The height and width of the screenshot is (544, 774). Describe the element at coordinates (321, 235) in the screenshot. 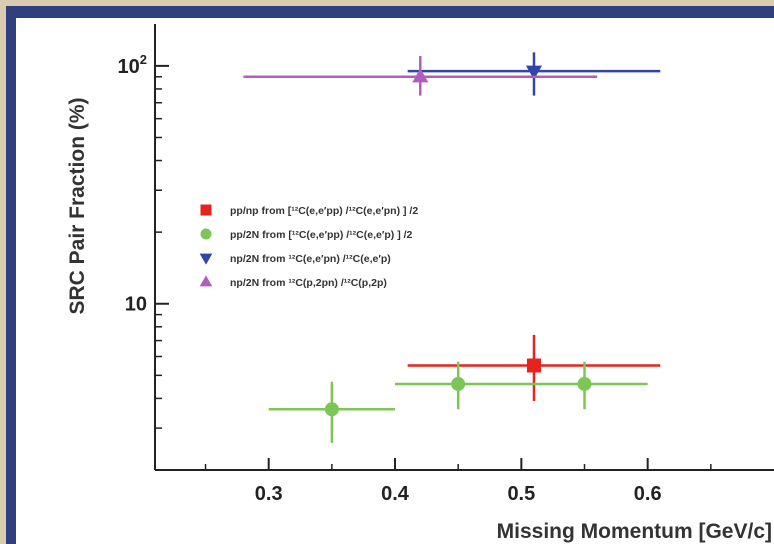

I see `legend-entry-label: pp/2N from [¹²C(e,e′pp) /¹²C(e,e′p) ] /2` at that location.